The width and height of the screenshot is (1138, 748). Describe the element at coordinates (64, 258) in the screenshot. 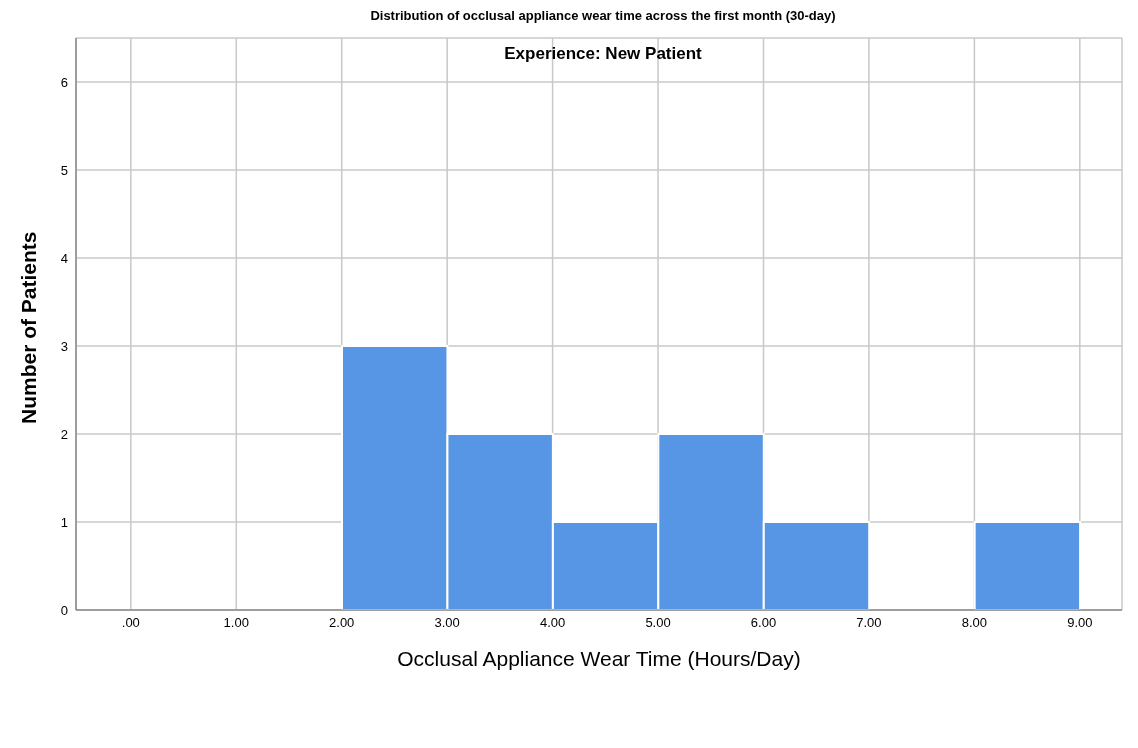

I see `y-tick-label: 4` at that location.